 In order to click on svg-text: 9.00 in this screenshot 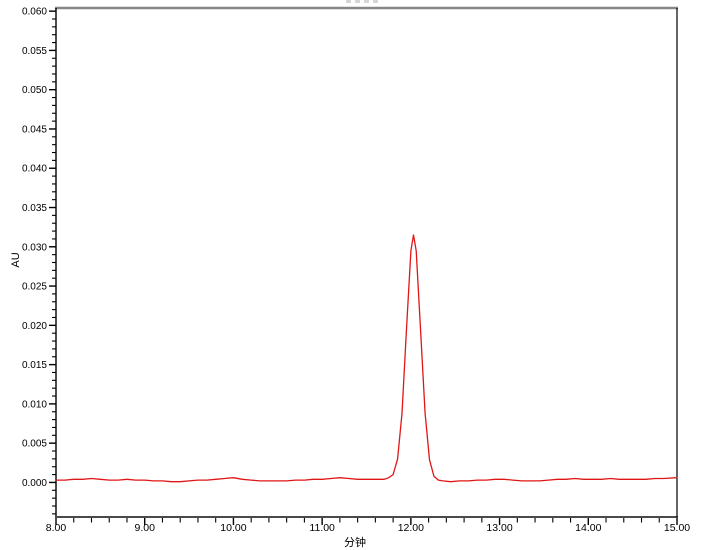, I will do `click(144, 528)`.